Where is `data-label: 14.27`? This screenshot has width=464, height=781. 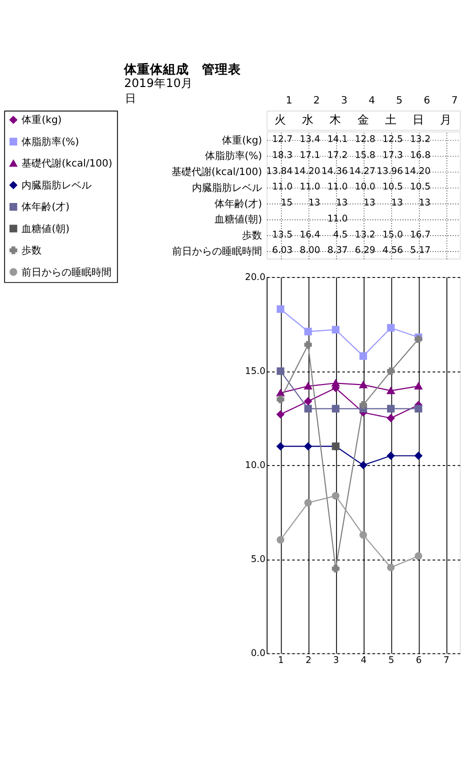 data-label: 14.27 is located at coordinates (362, 171).